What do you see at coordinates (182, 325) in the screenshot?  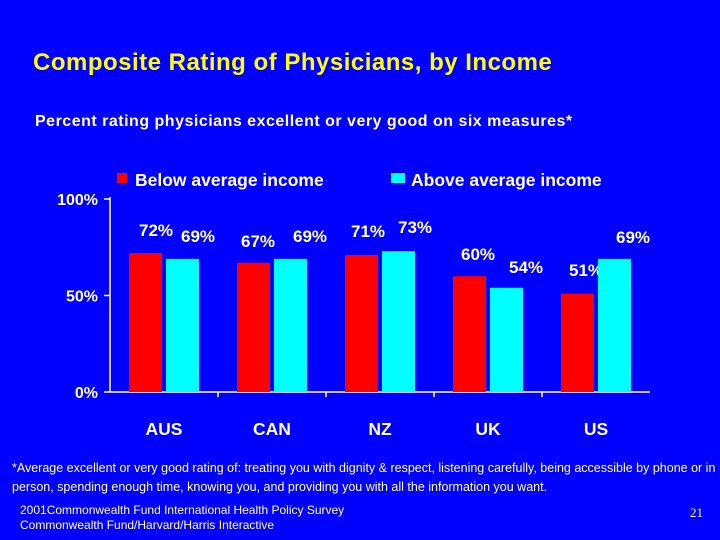 I see `bar-above-average-aus` at bounding box center [182, 325].